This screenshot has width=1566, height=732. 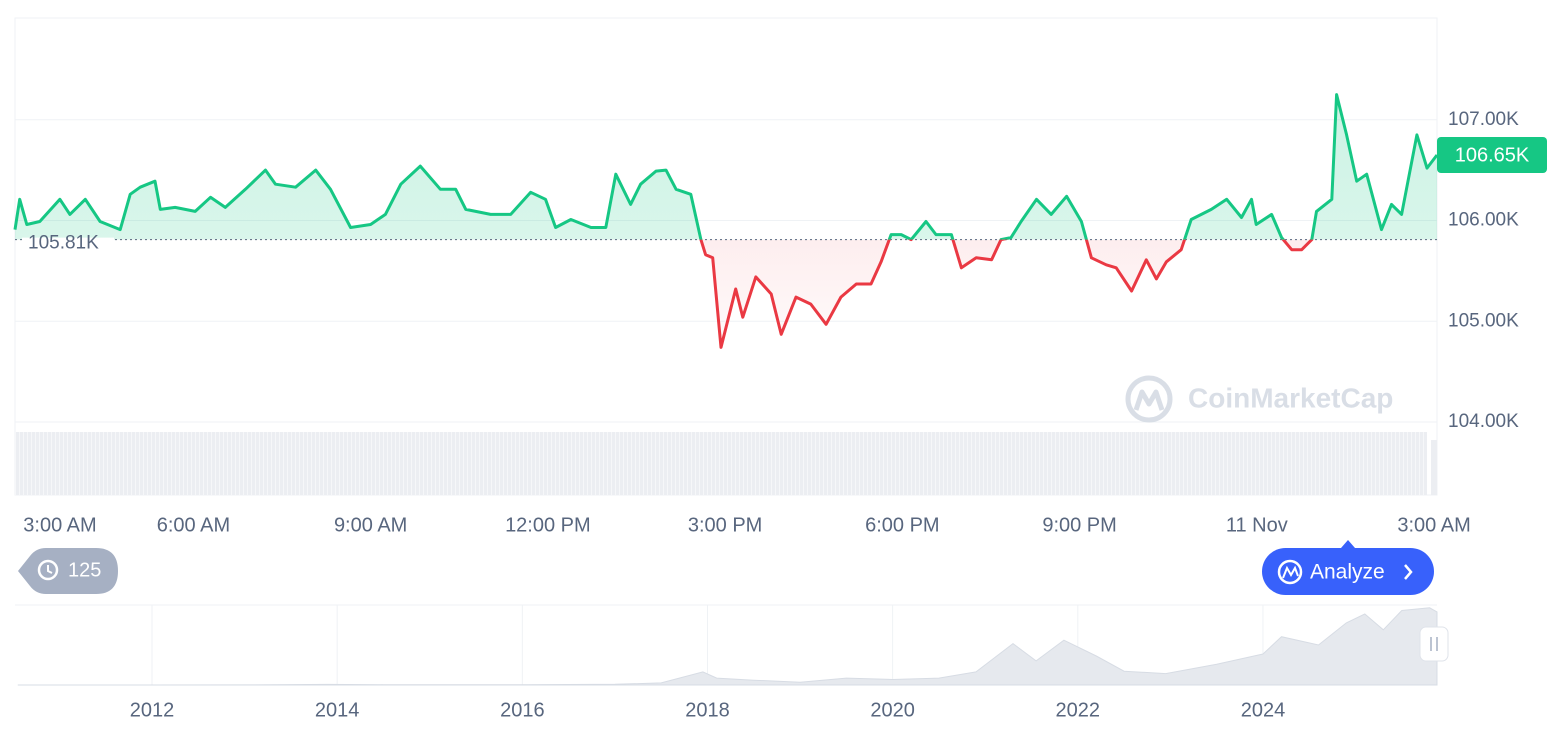 What do you see at coordinates (1079, 525) in the screenshot?
I see `x-tick-label: 9:00 PM` at bounding box center [1079, 525].